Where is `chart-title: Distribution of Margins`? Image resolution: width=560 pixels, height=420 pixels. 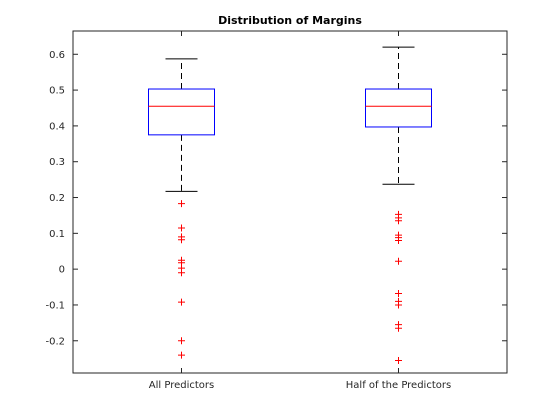 chart-title: Distribution of Margins is located at coordinates (290, 20).